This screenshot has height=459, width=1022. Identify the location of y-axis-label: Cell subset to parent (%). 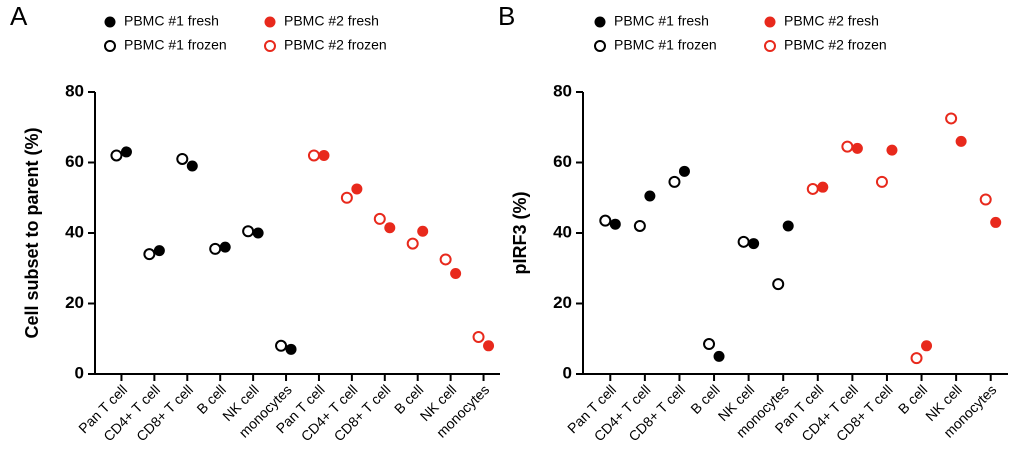
(32, 232).